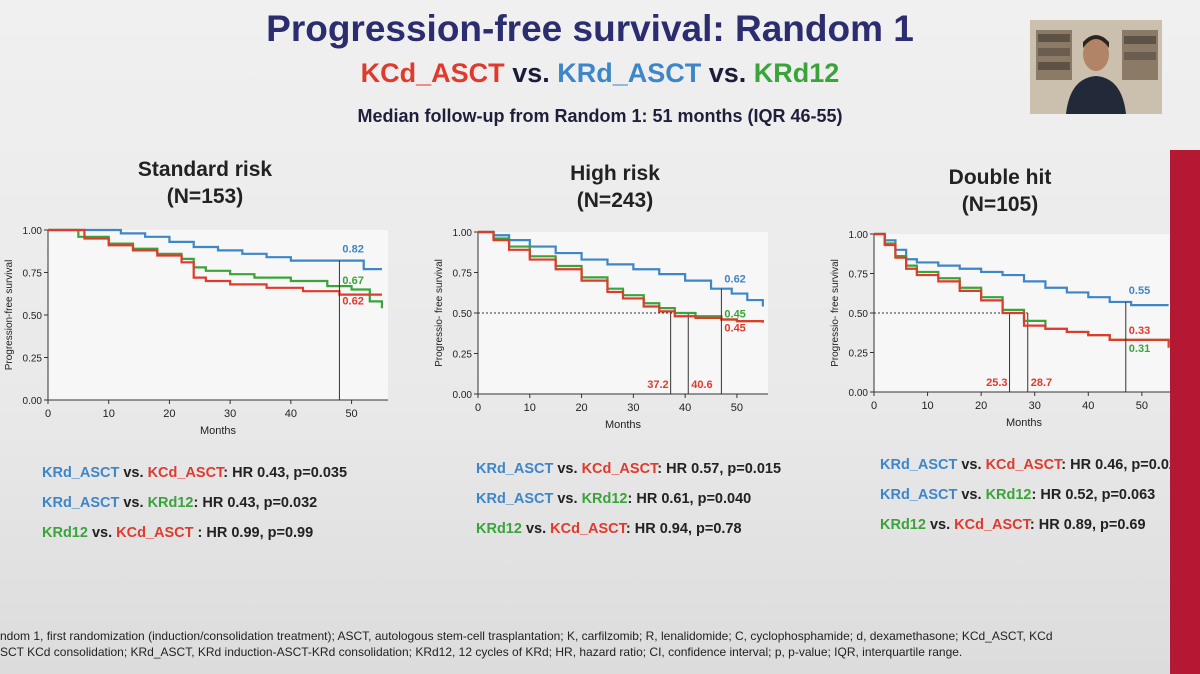  I want to click on speaker-webcam, so click(1096, 67).